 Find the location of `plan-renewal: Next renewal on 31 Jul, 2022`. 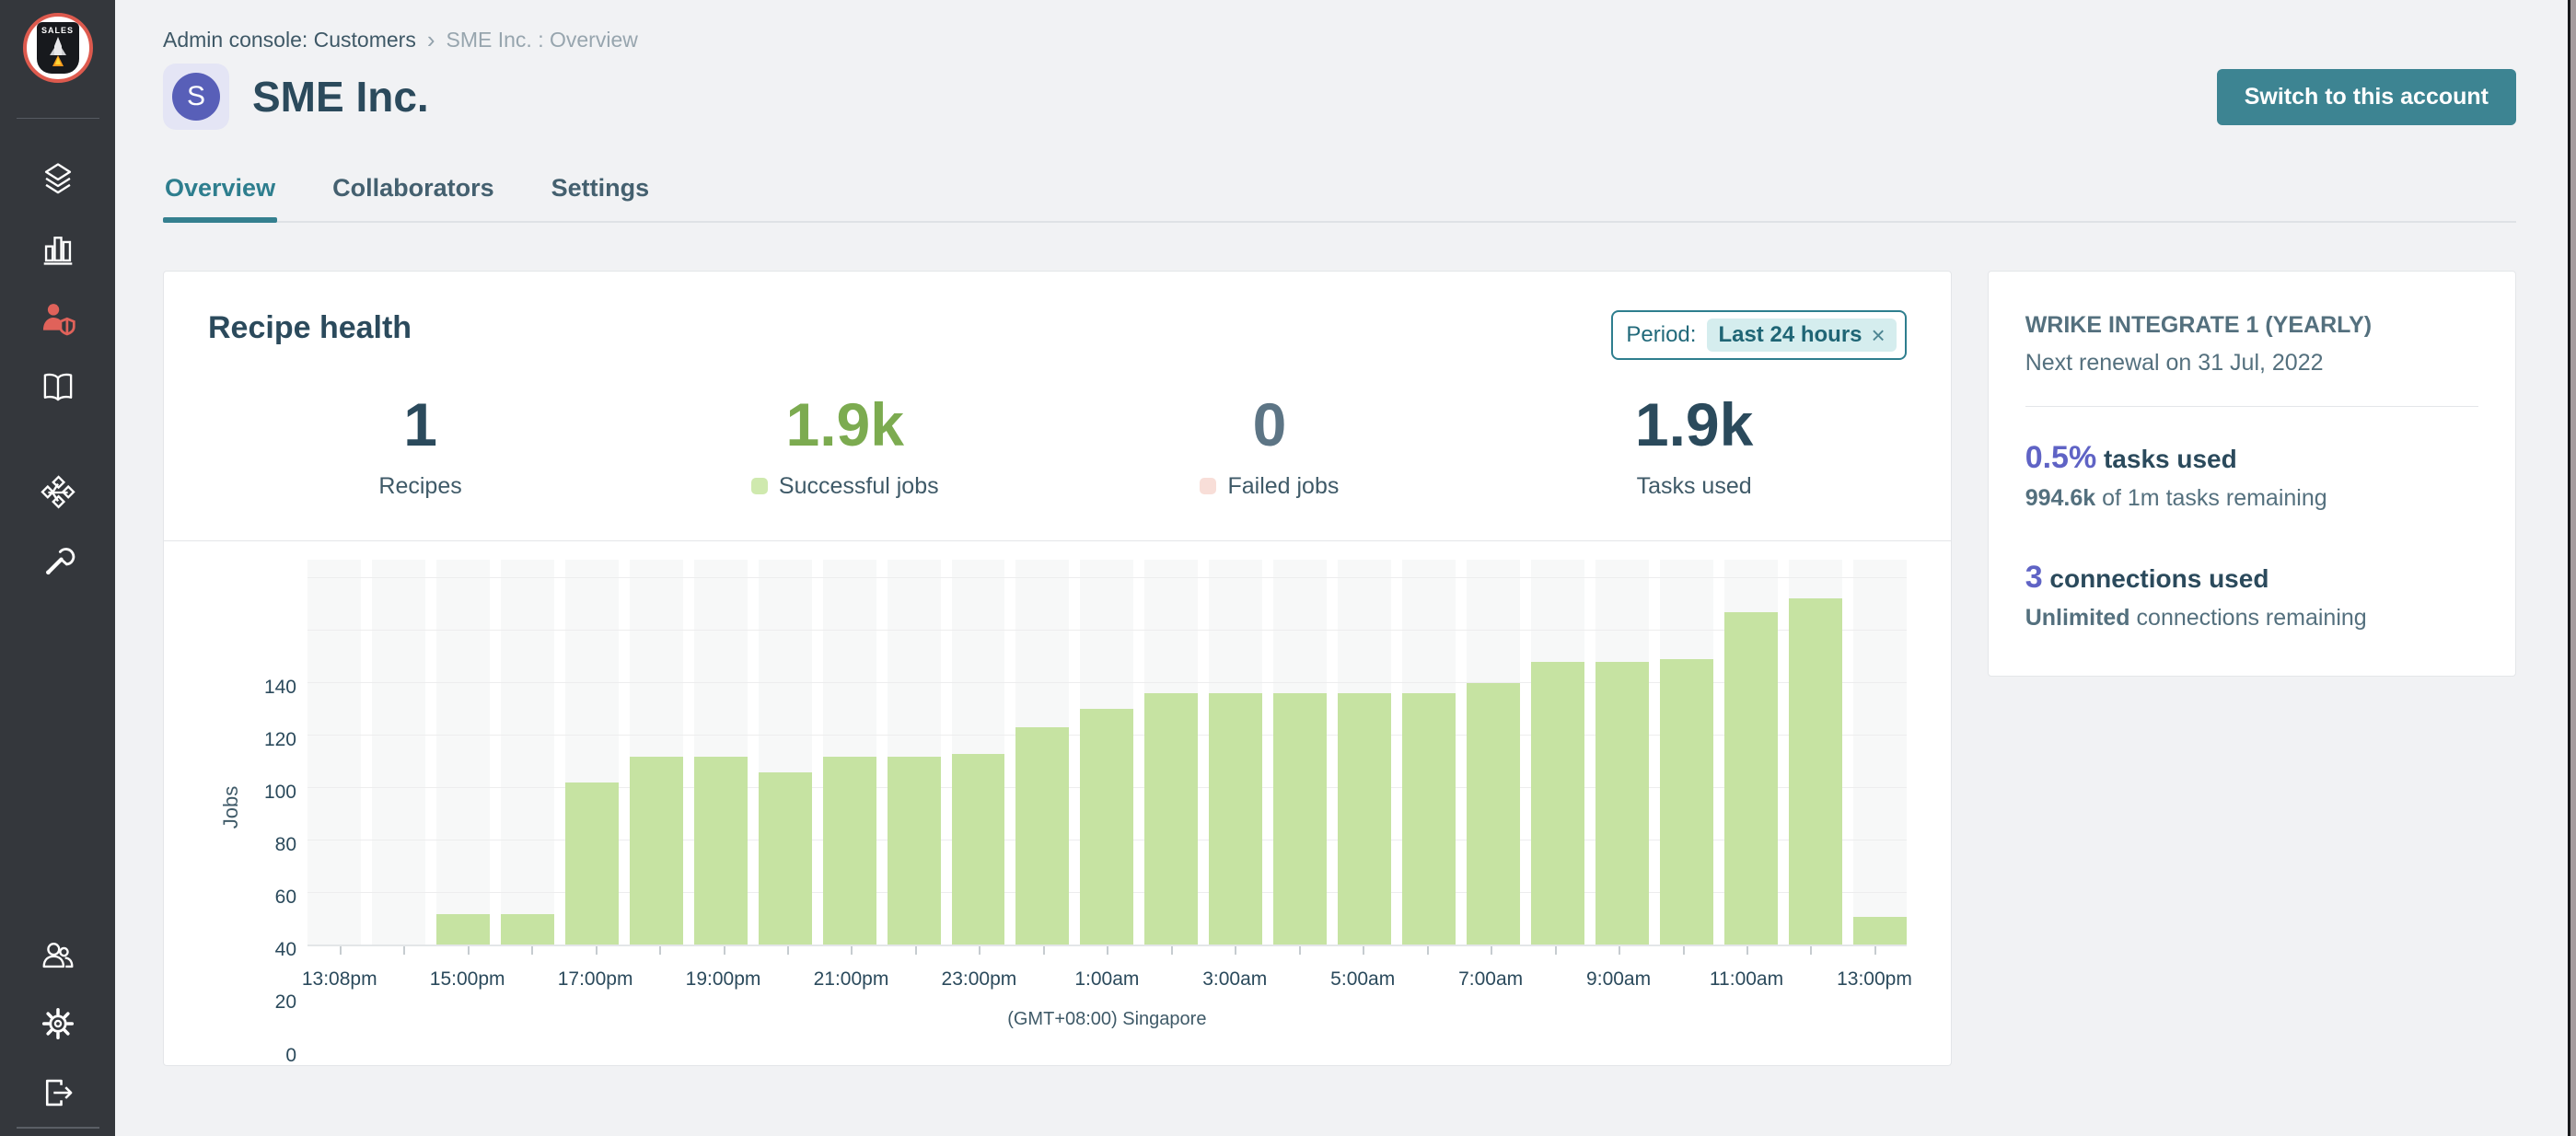

plan-renewal: Next renewal on 31 Jul, 2022 is located at coordinates (2174, 363).